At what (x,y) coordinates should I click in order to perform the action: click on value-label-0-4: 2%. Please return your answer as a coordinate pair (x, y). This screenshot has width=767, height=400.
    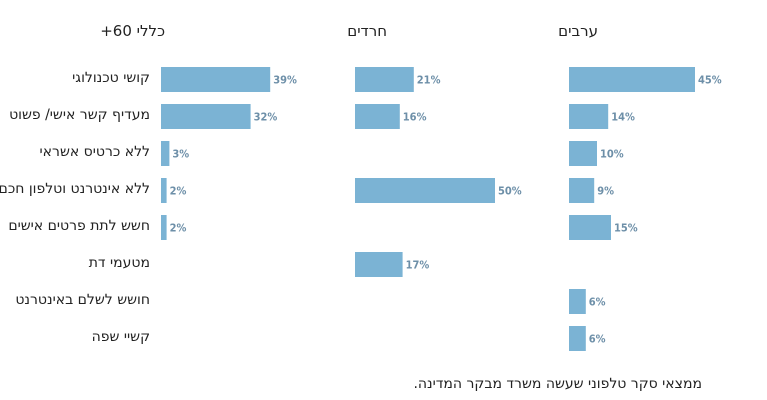
    Looking at the image, I should click on (178, 228).